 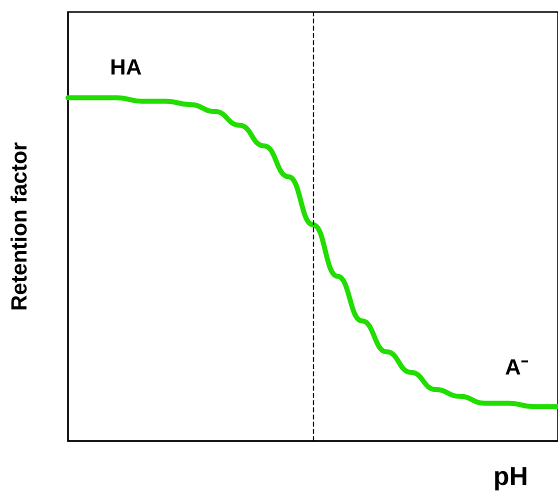 What do you see at coordinates (19, 226) in the screenshot?
I see `y-axis-title: Retention factor` at bounding box center [19, 226].